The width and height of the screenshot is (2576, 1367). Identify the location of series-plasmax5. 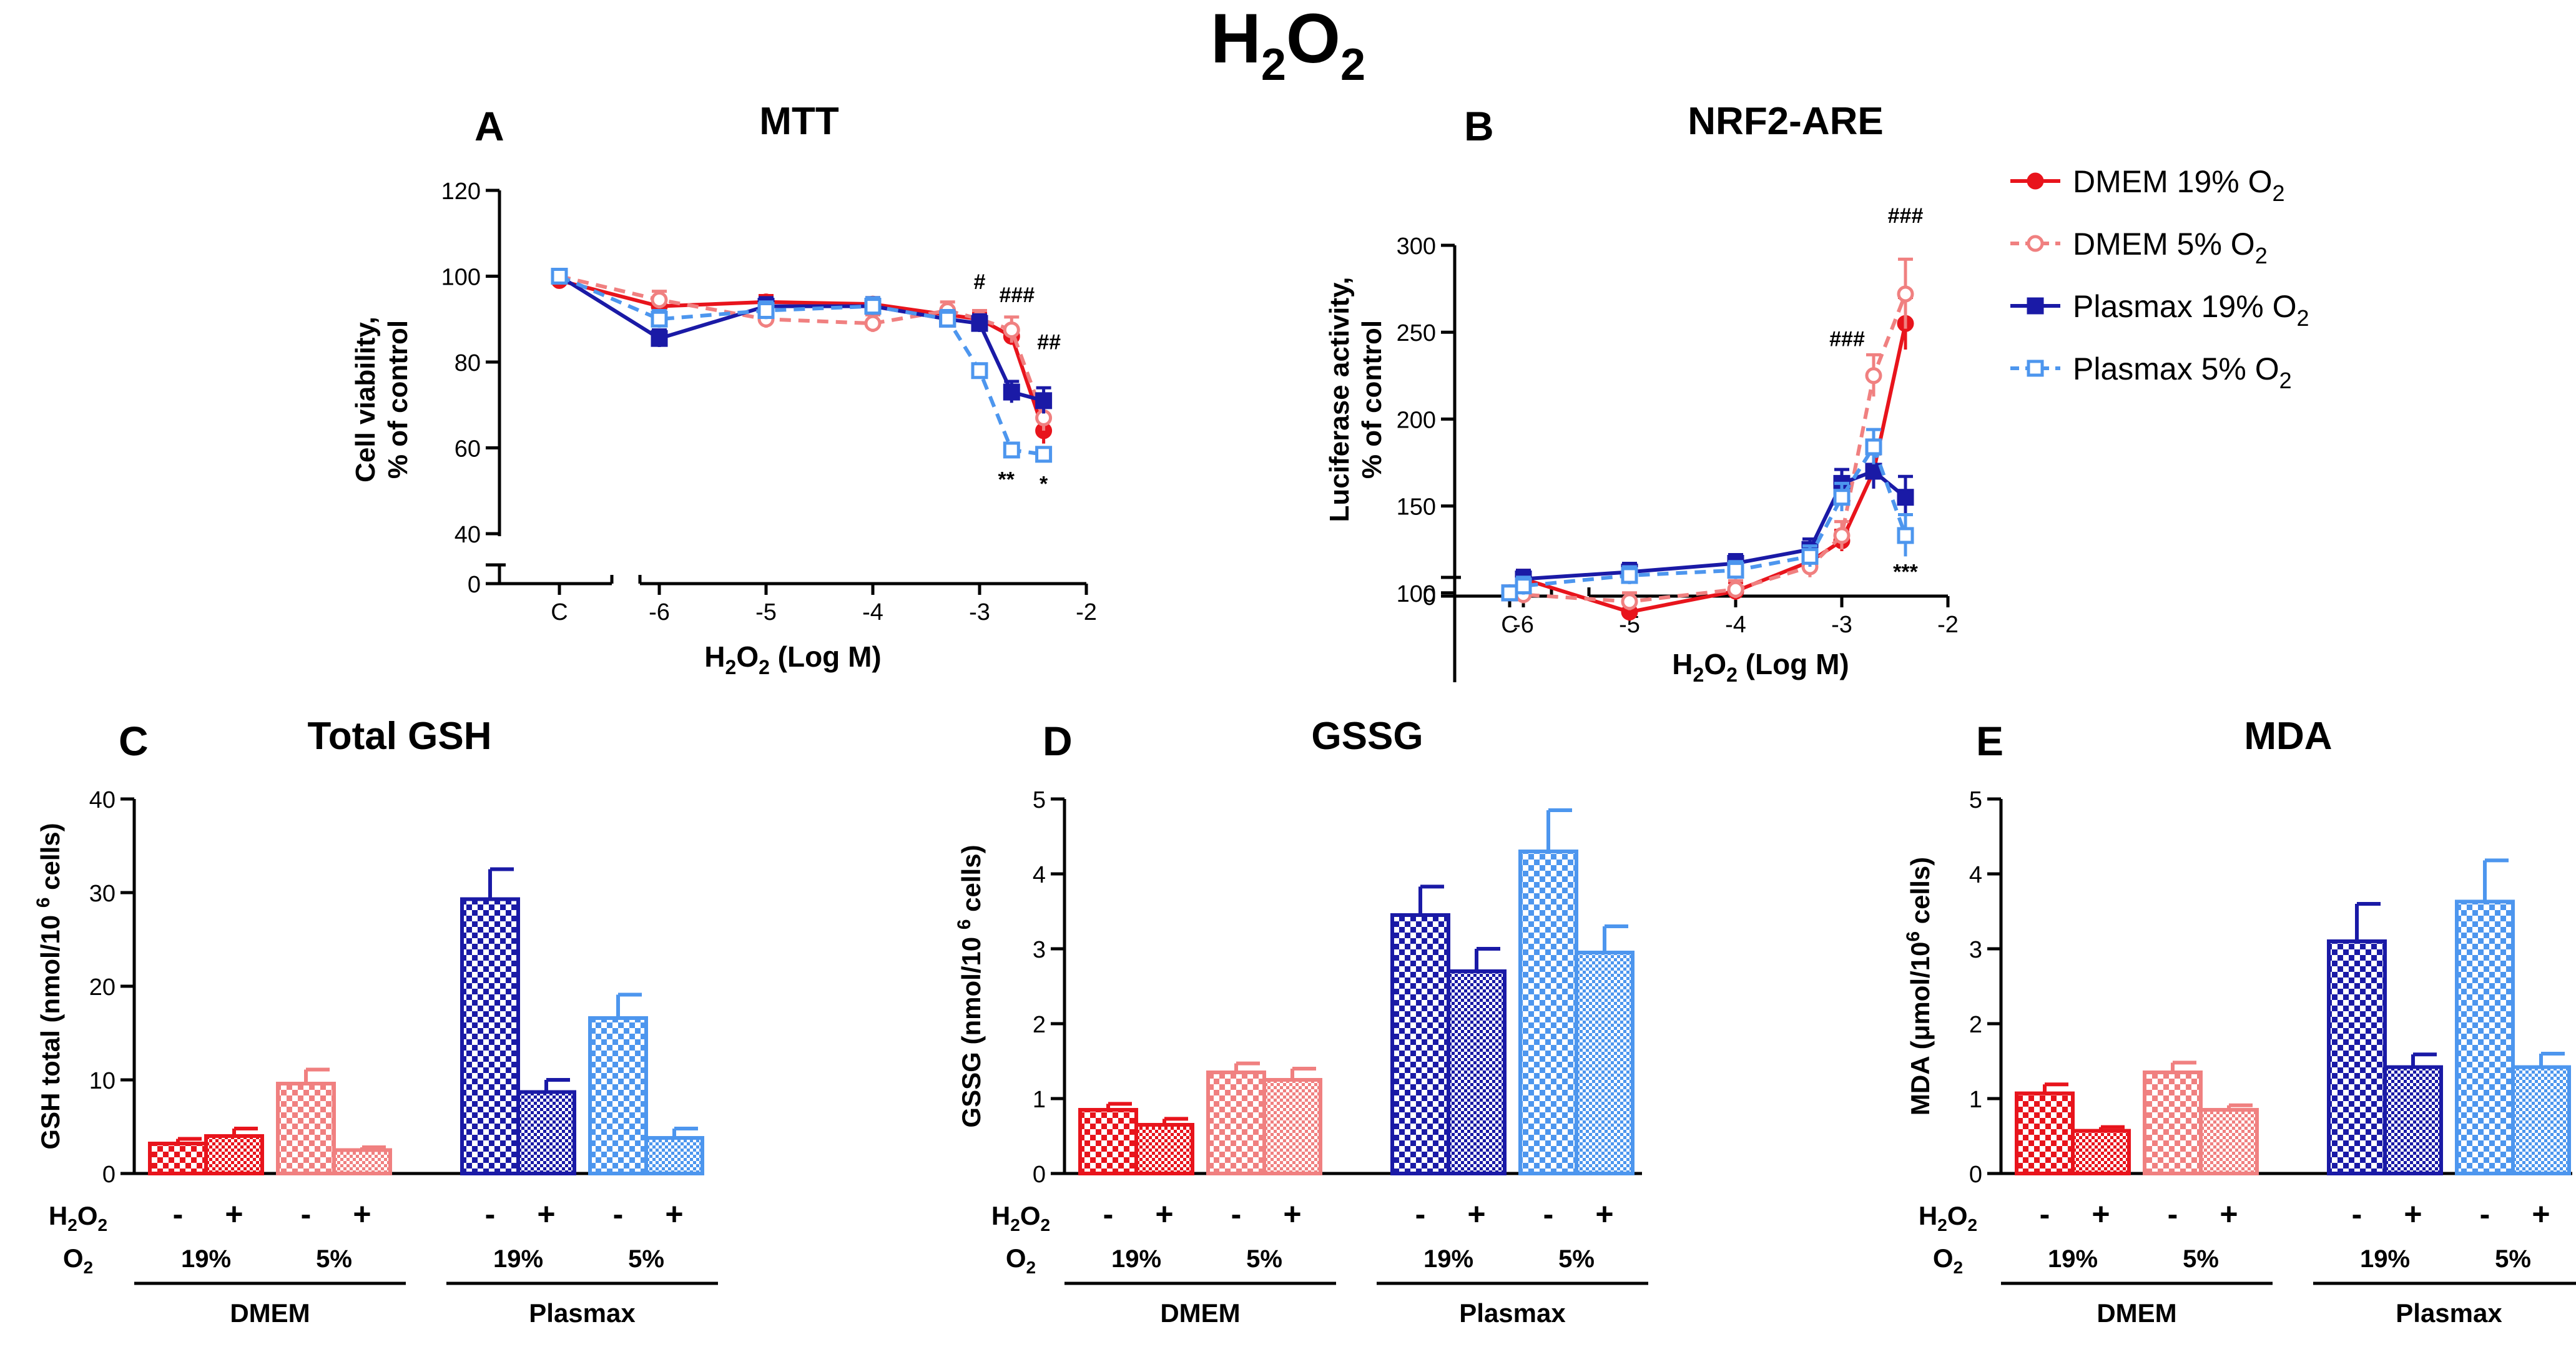
(802, 365).